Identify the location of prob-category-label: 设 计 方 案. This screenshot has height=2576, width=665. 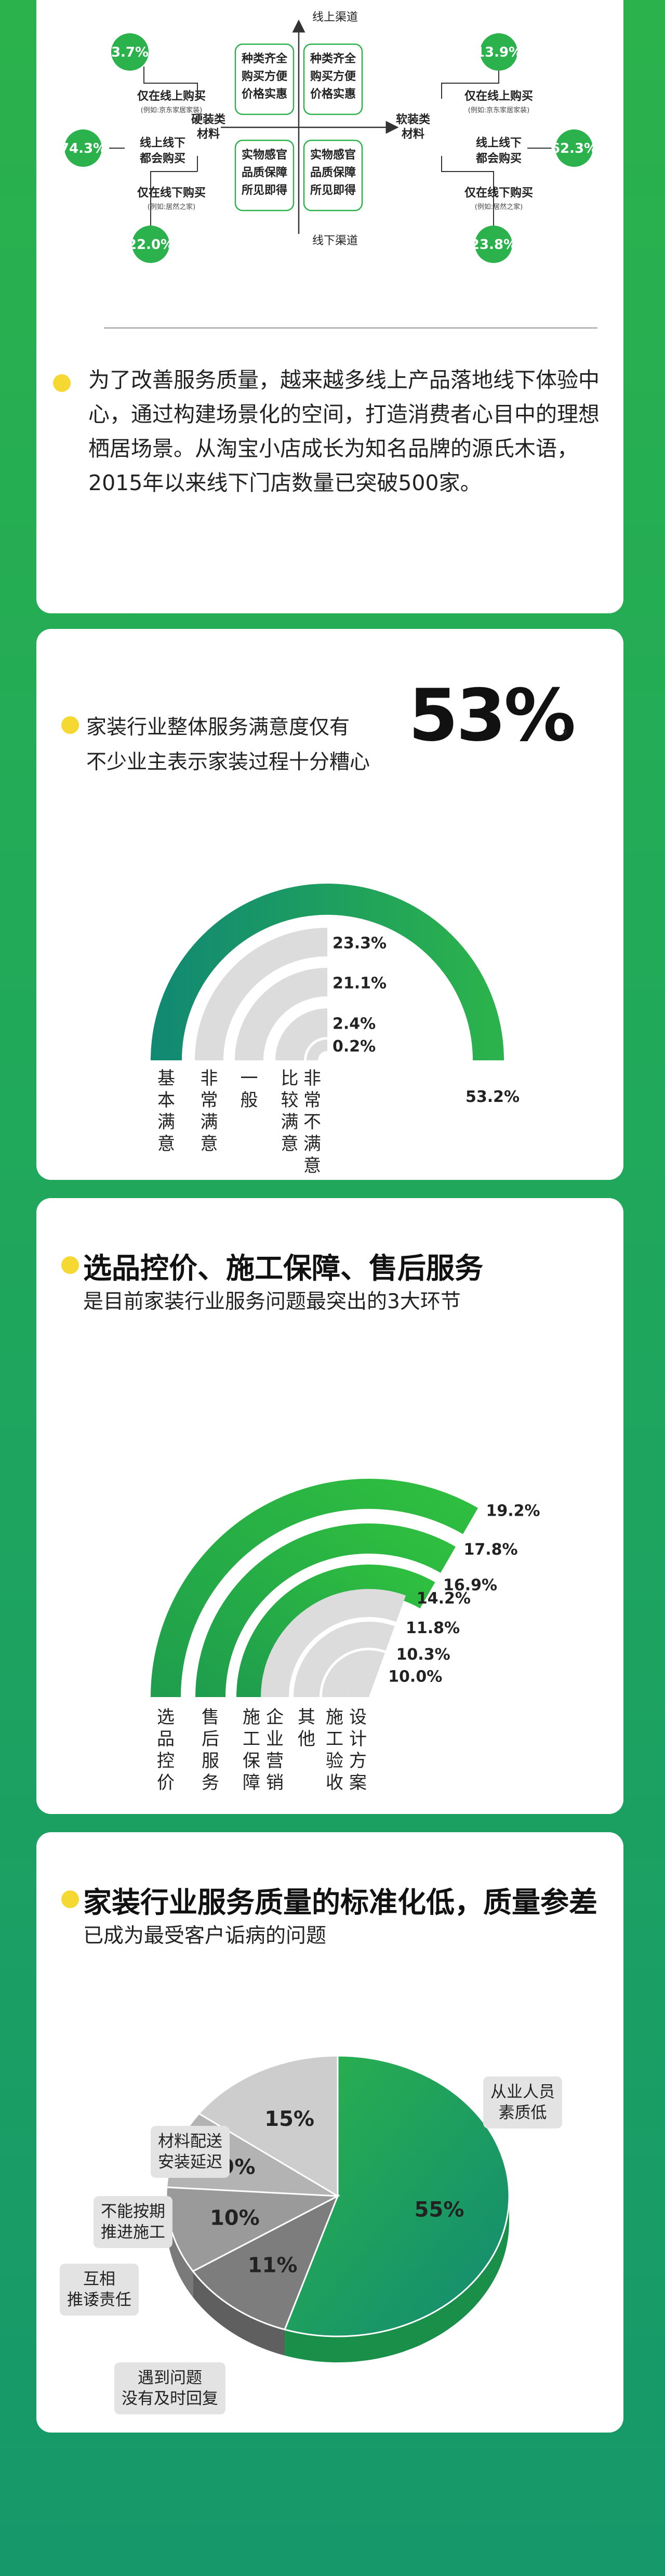
(358, 1750).